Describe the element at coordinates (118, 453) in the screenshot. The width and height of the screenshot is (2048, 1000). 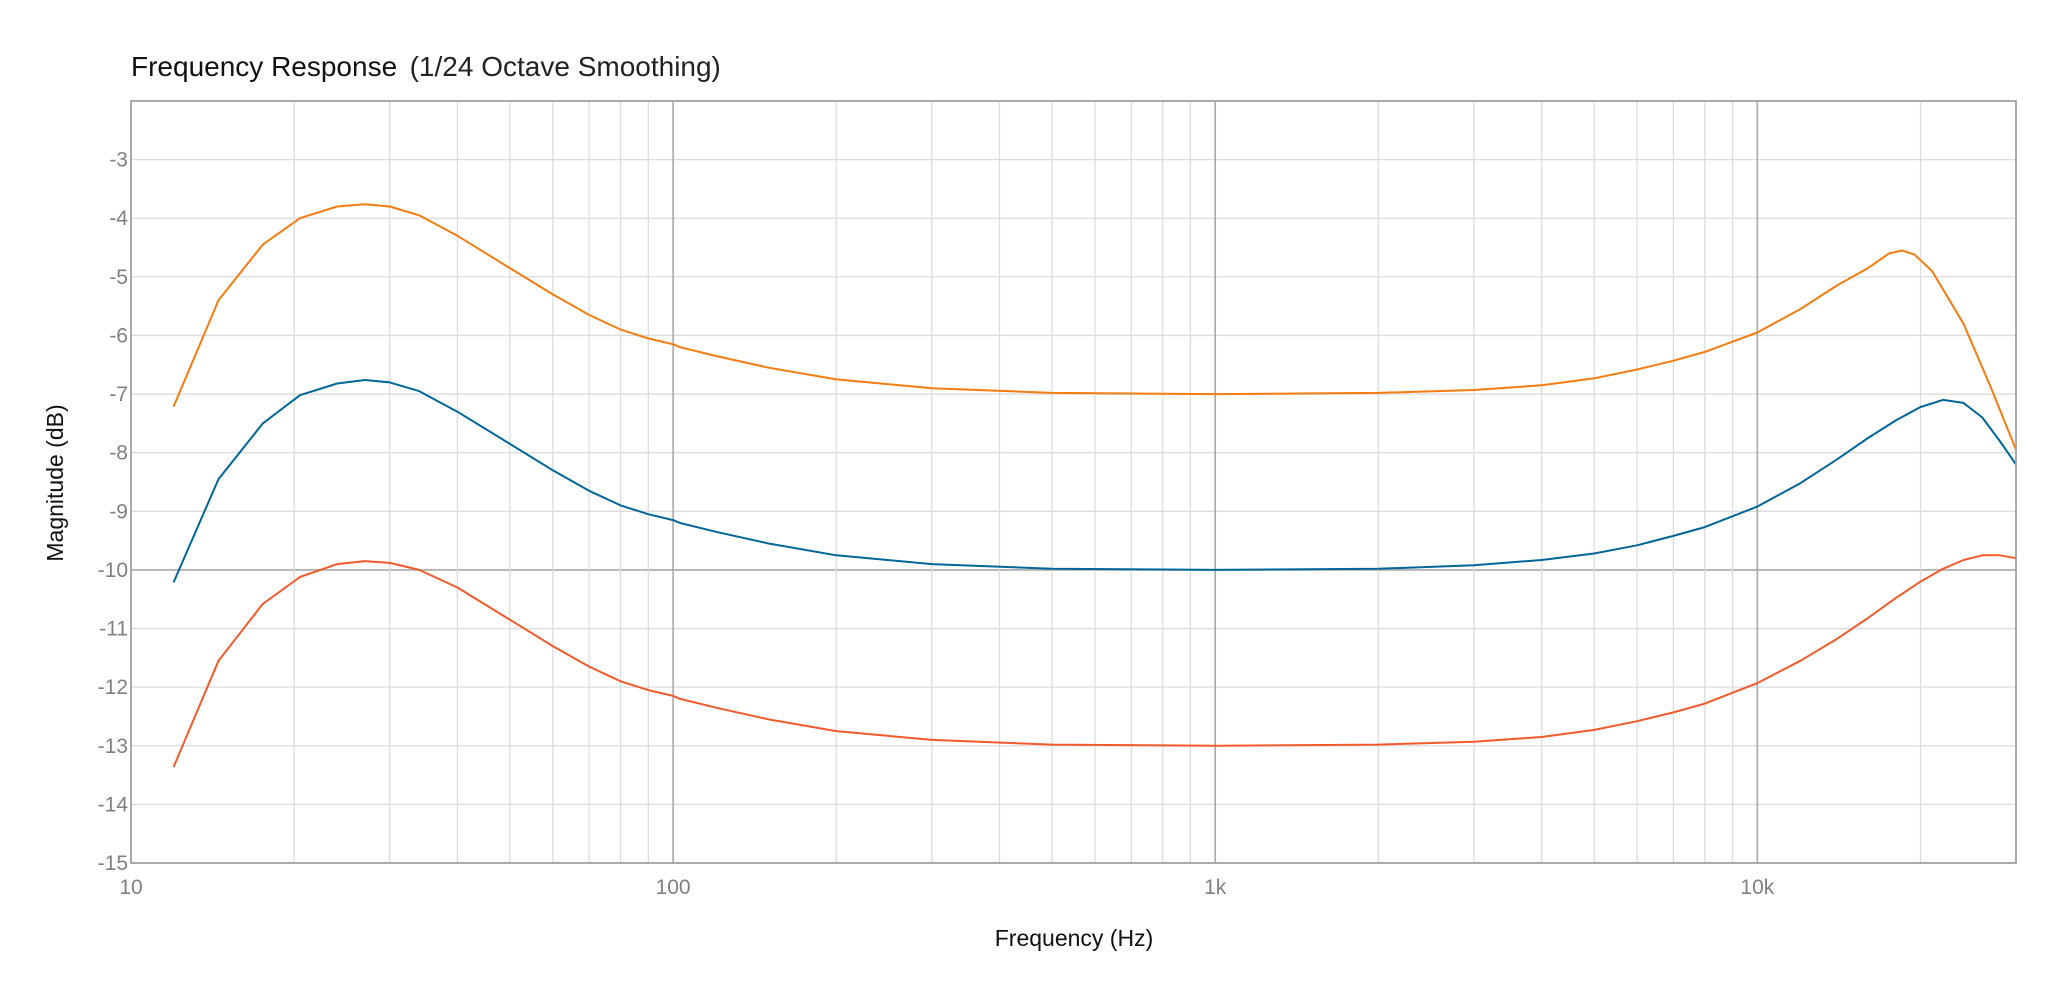
I see `y-tick-label: -8` at that location.